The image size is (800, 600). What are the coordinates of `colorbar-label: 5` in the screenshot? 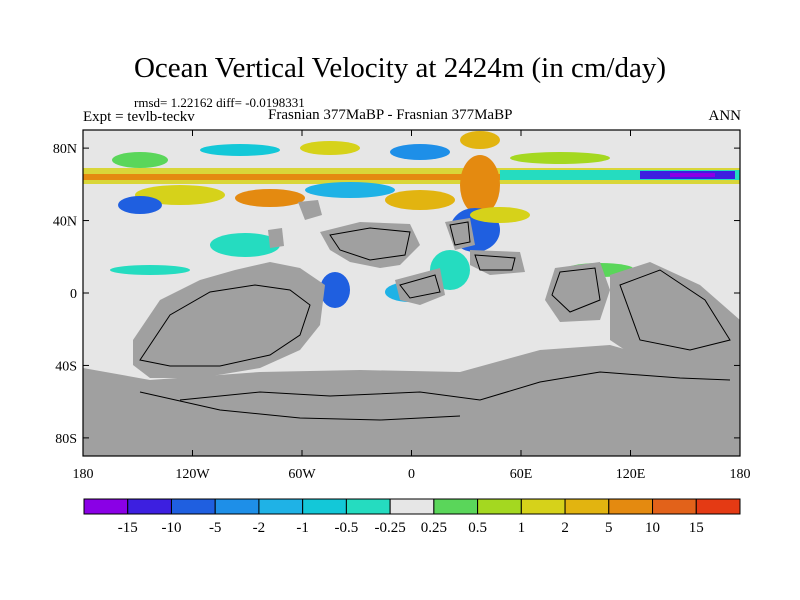 It's located at (609, 528).